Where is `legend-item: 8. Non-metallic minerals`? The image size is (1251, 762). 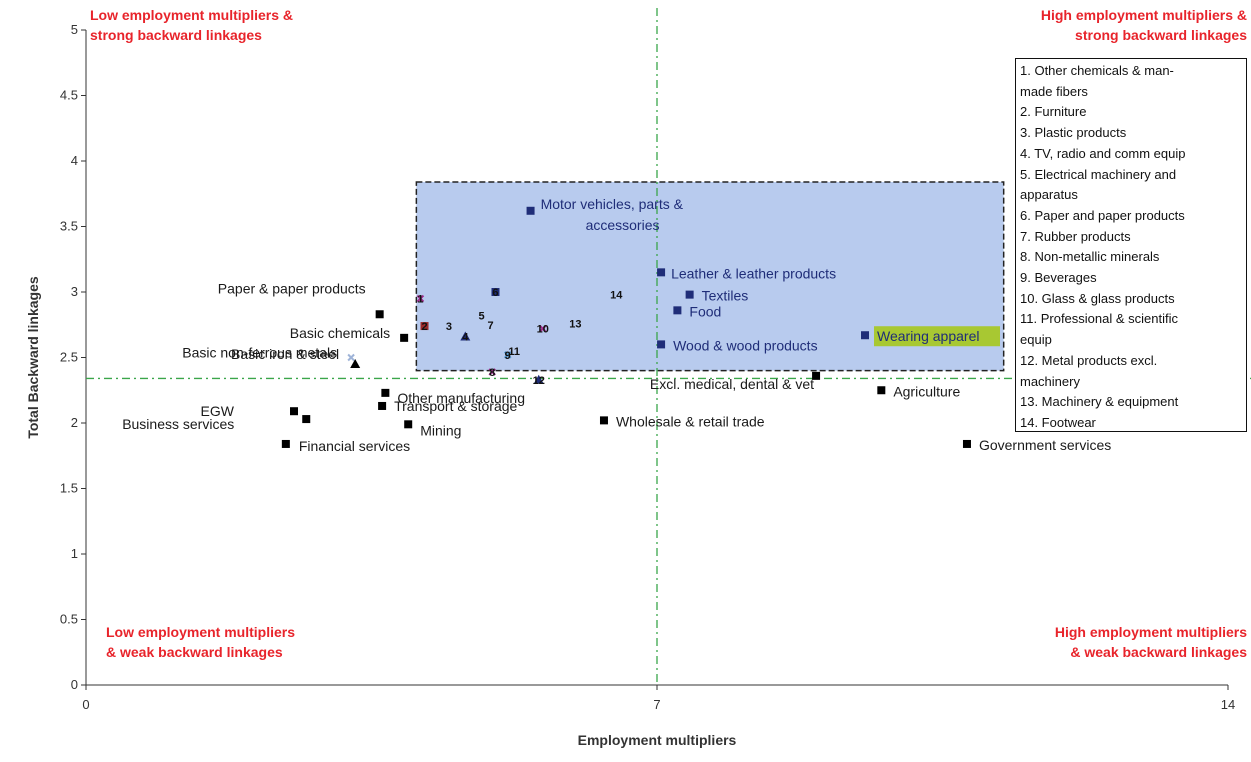
legend-item: 8. Non-metallic minerals is located at coordinates (1090, 257).